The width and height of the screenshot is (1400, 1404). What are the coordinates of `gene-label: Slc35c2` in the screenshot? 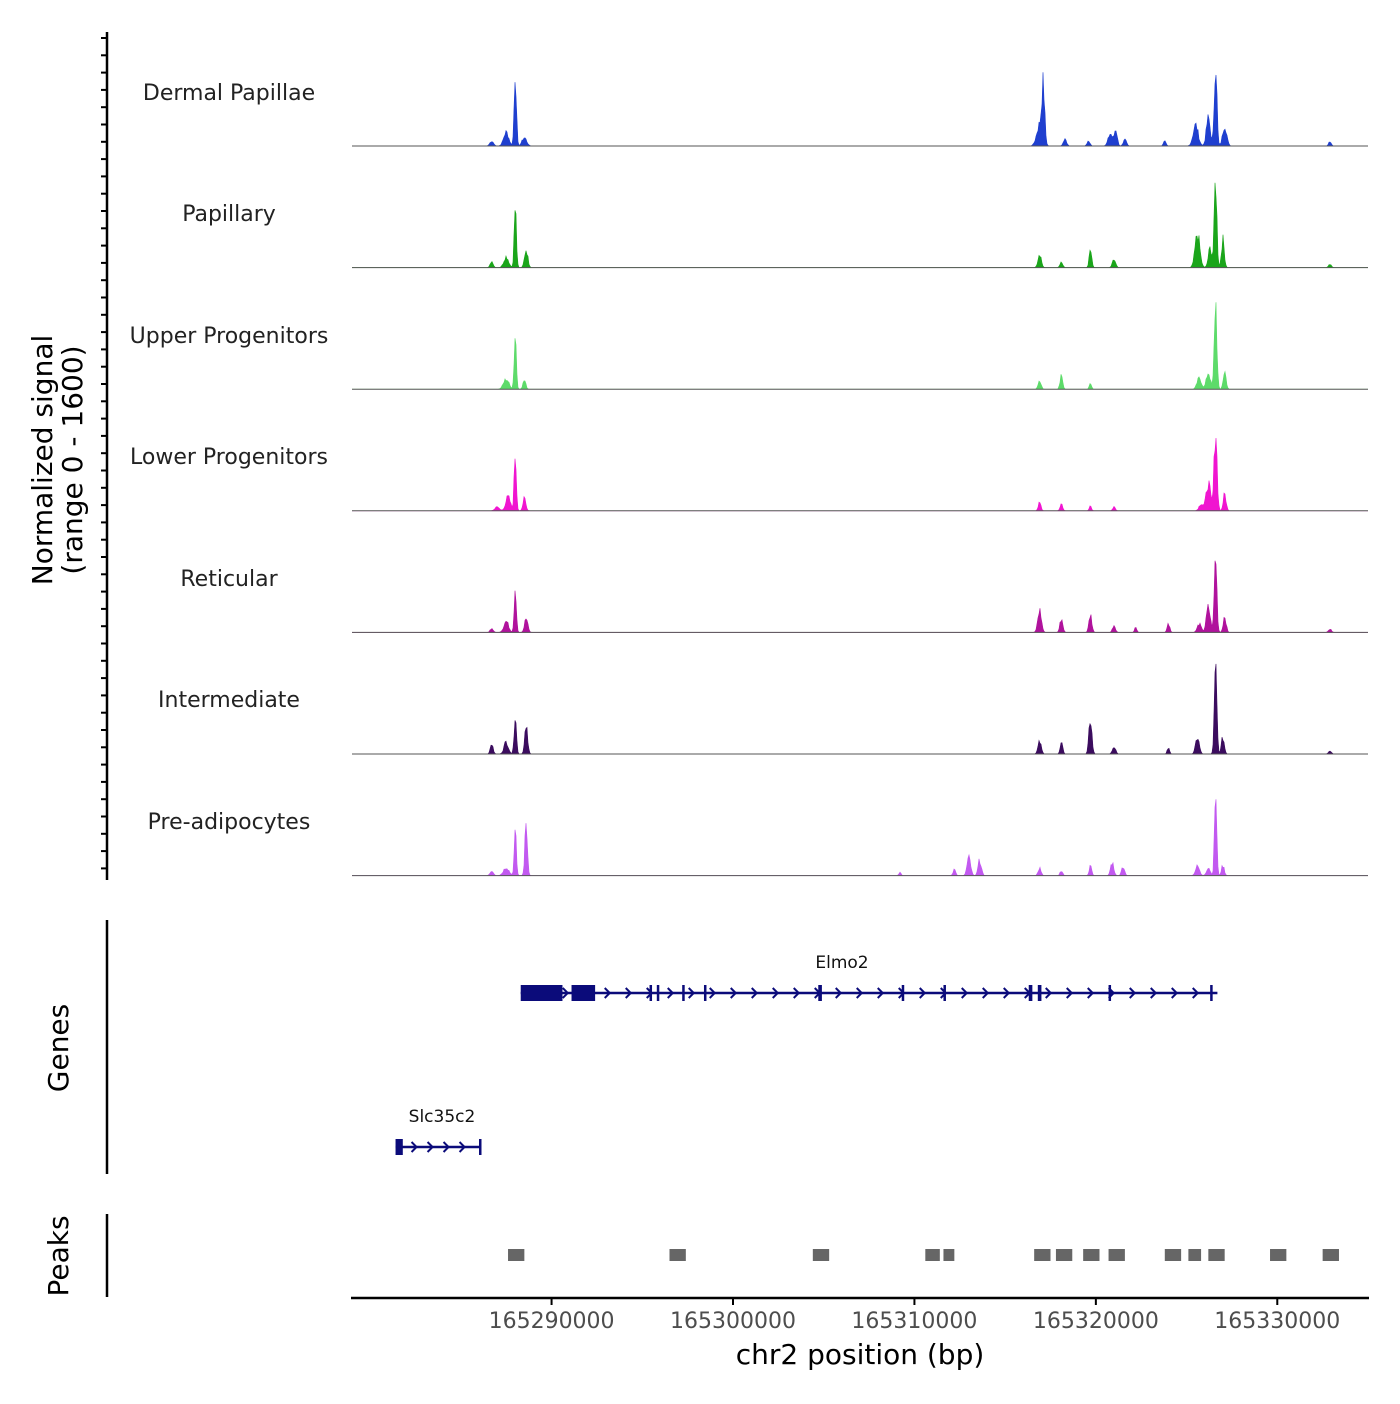 It's located at (442, 1117).